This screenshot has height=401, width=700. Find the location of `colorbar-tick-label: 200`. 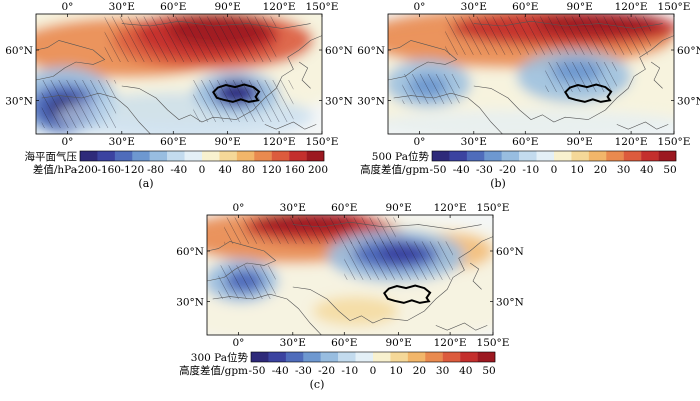

colorbar-tick-label: 200 is located at coordinates (318, 170).